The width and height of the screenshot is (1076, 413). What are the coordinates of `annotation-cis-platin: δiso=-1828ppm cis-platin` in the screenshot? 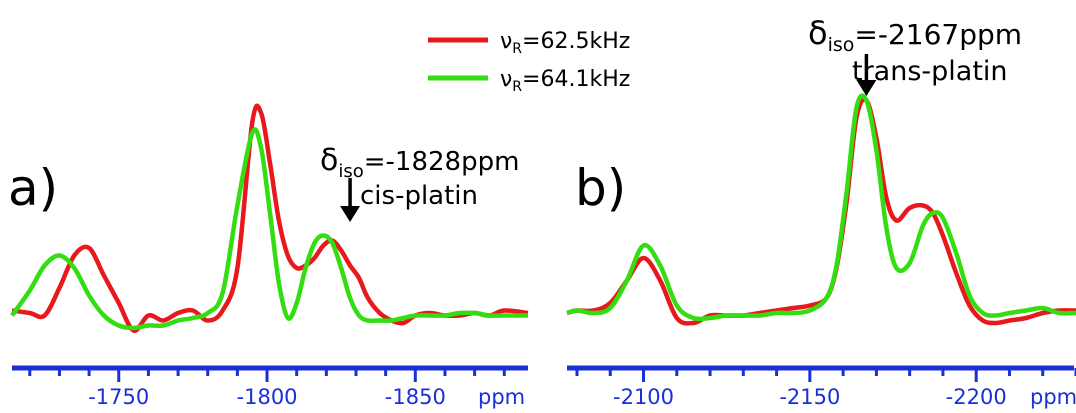 It's located at (419, 182).